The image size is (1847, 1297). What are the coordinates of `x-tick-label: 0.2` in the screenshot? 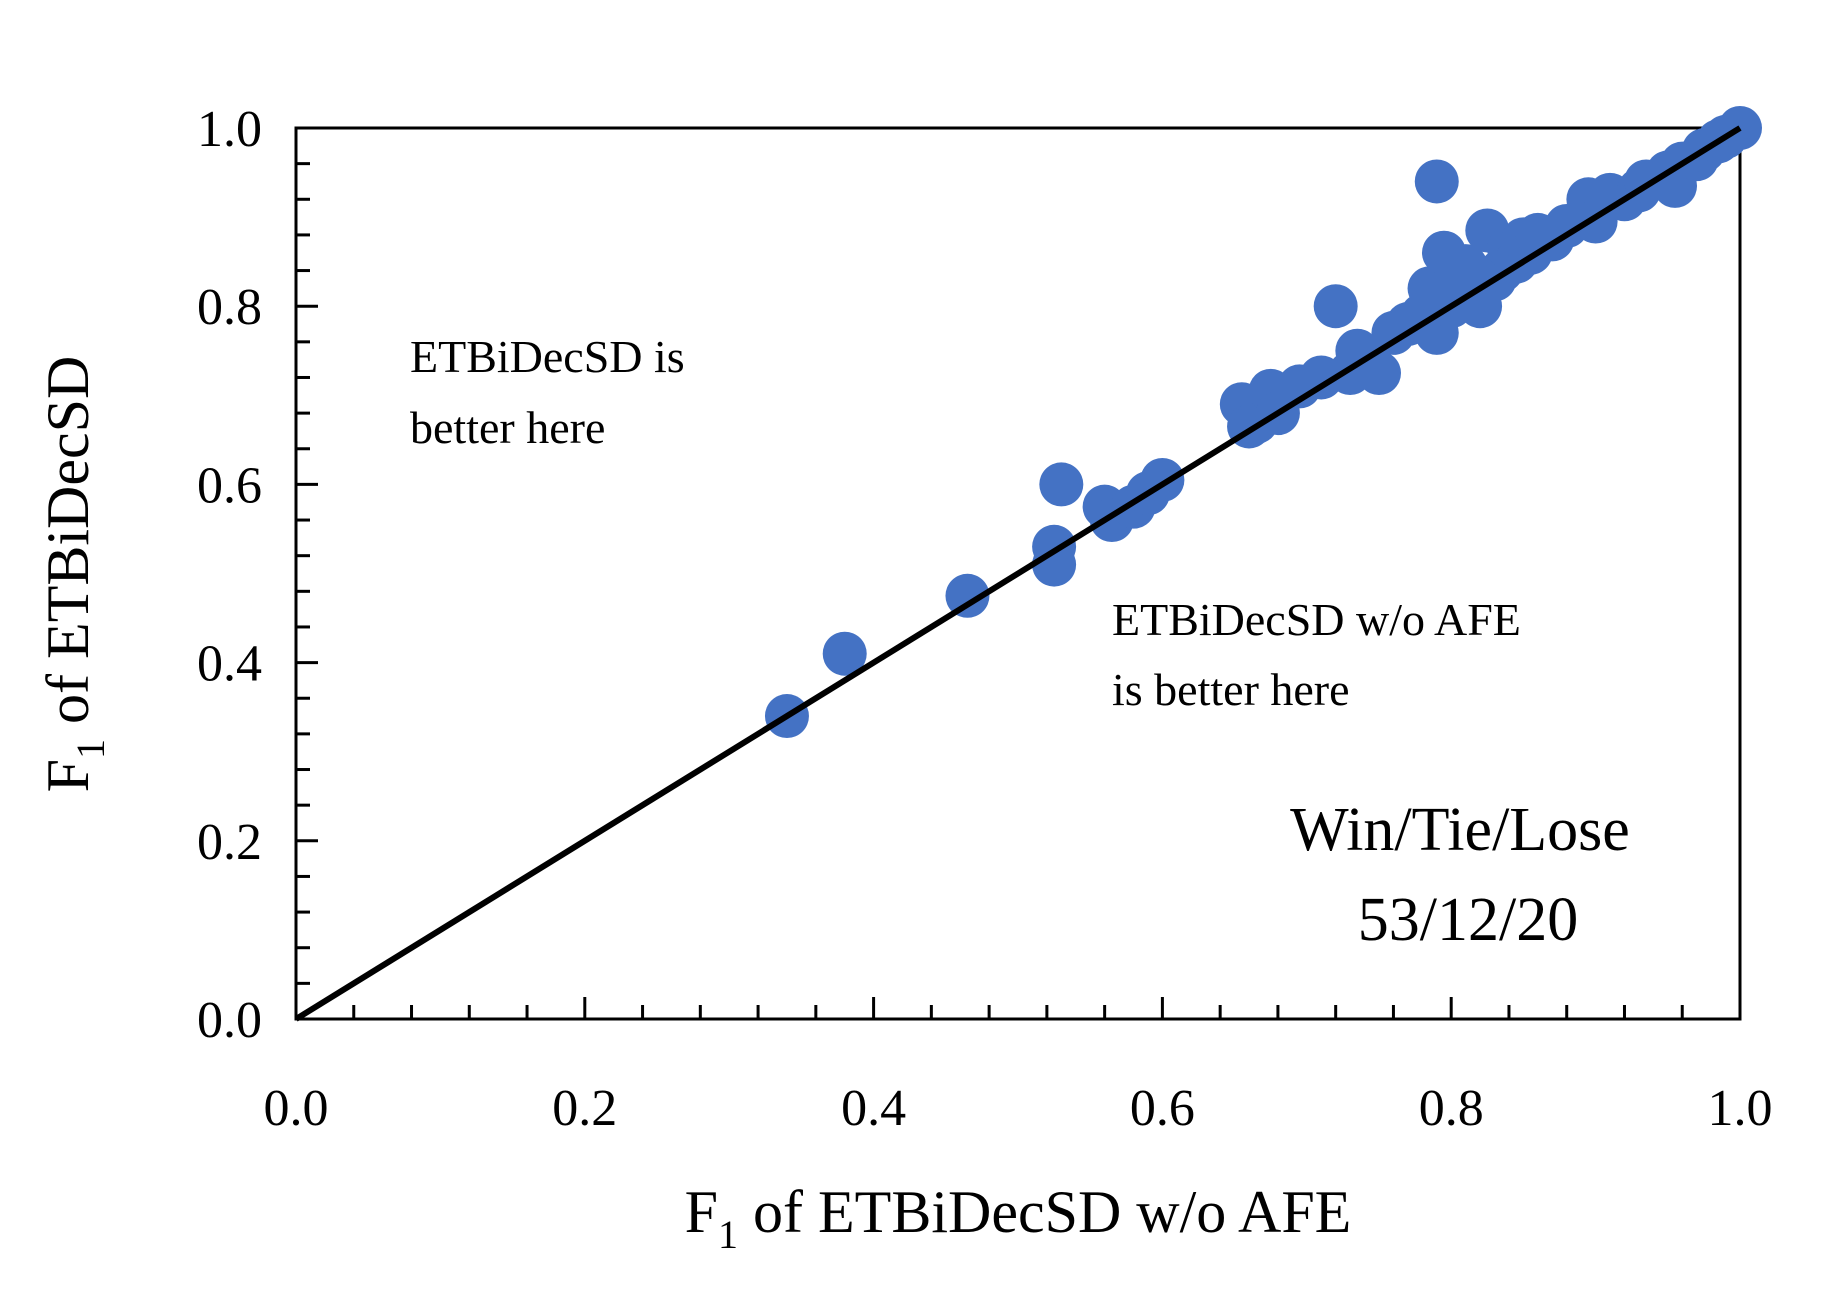 It's located at (584, 1108).